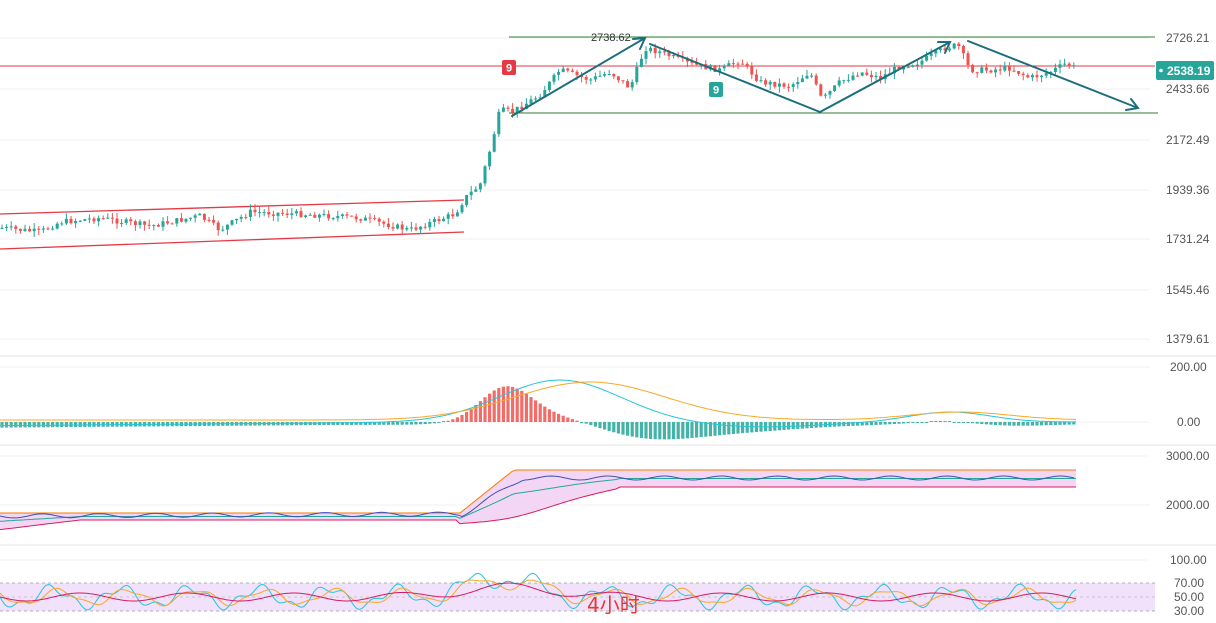 The image size is (1216, 623). I want to click on macd-line, so click(538, 403).